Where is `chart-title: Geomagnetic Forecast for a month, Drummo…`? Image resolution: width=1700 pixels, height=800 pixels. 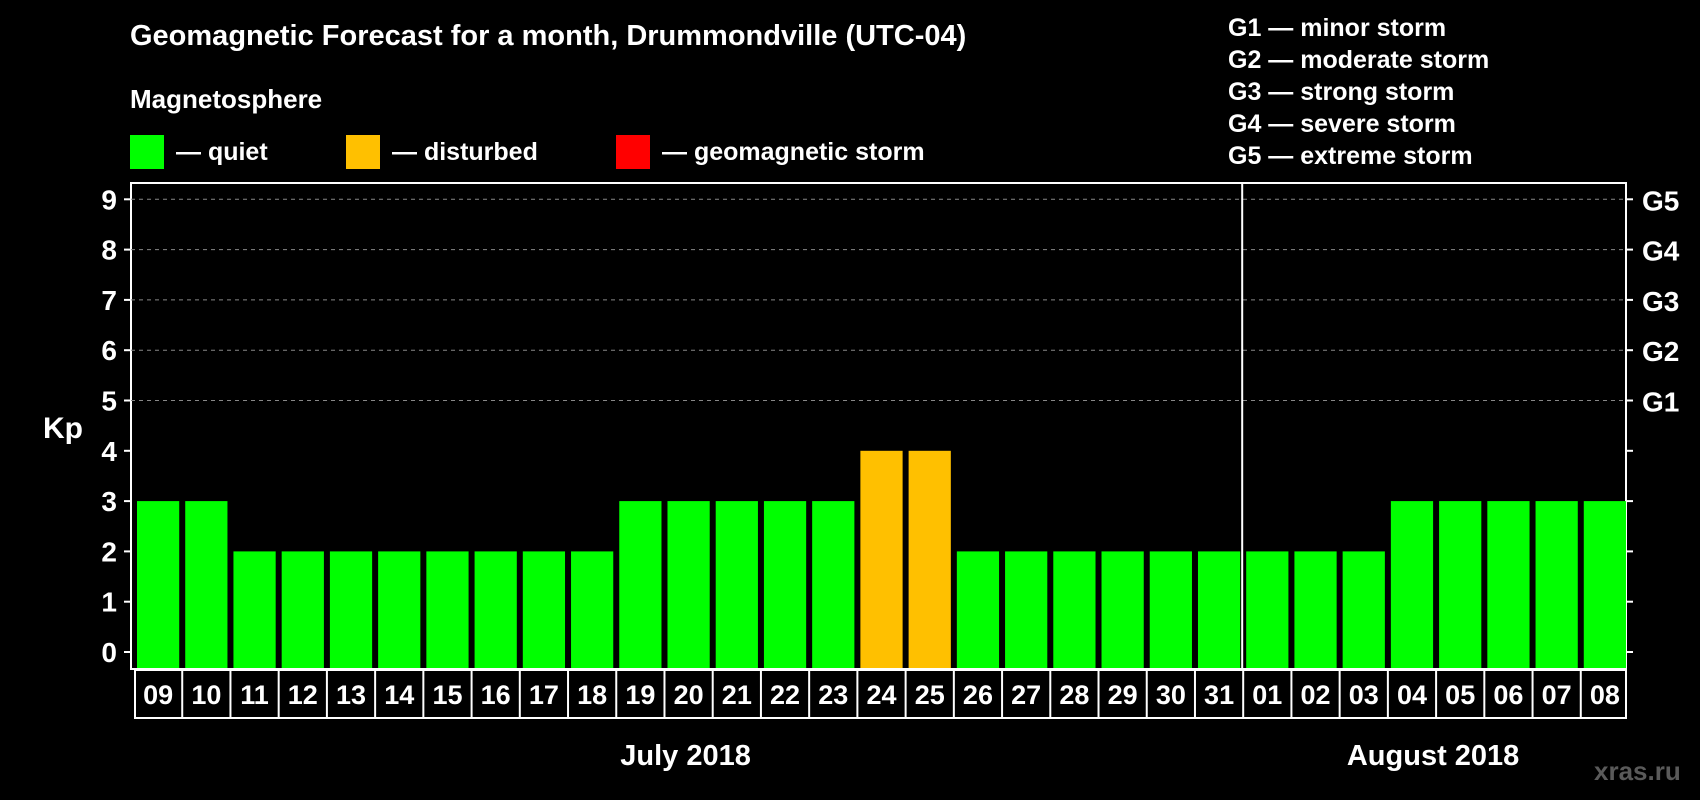 chart-title: Geomagnetic Forecast for a month, Drummo… is located at coordinates (548, 36).